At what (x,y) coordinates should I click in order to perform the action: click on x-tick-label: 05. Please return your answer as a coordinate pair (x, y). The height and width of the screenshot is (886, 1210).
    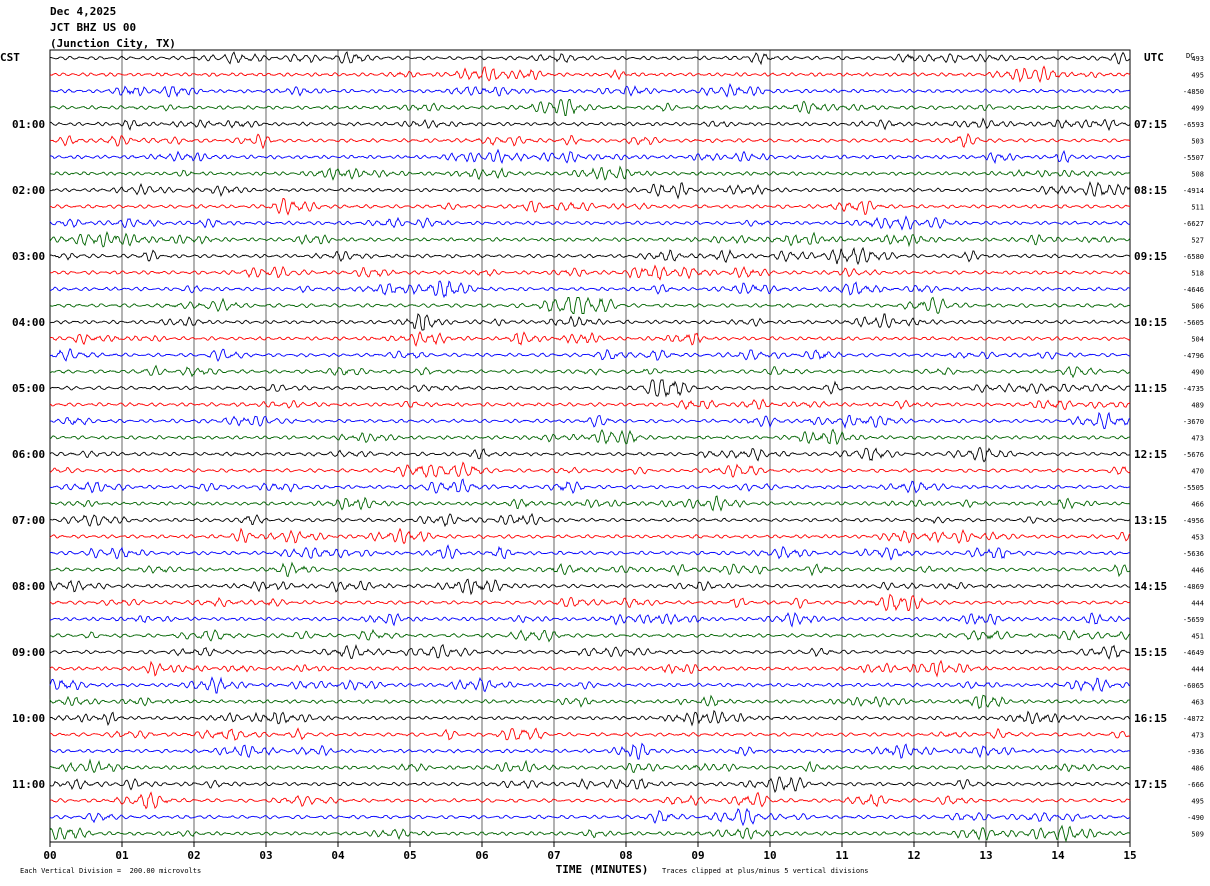
    Looking at the image, I should click on (409, 855).